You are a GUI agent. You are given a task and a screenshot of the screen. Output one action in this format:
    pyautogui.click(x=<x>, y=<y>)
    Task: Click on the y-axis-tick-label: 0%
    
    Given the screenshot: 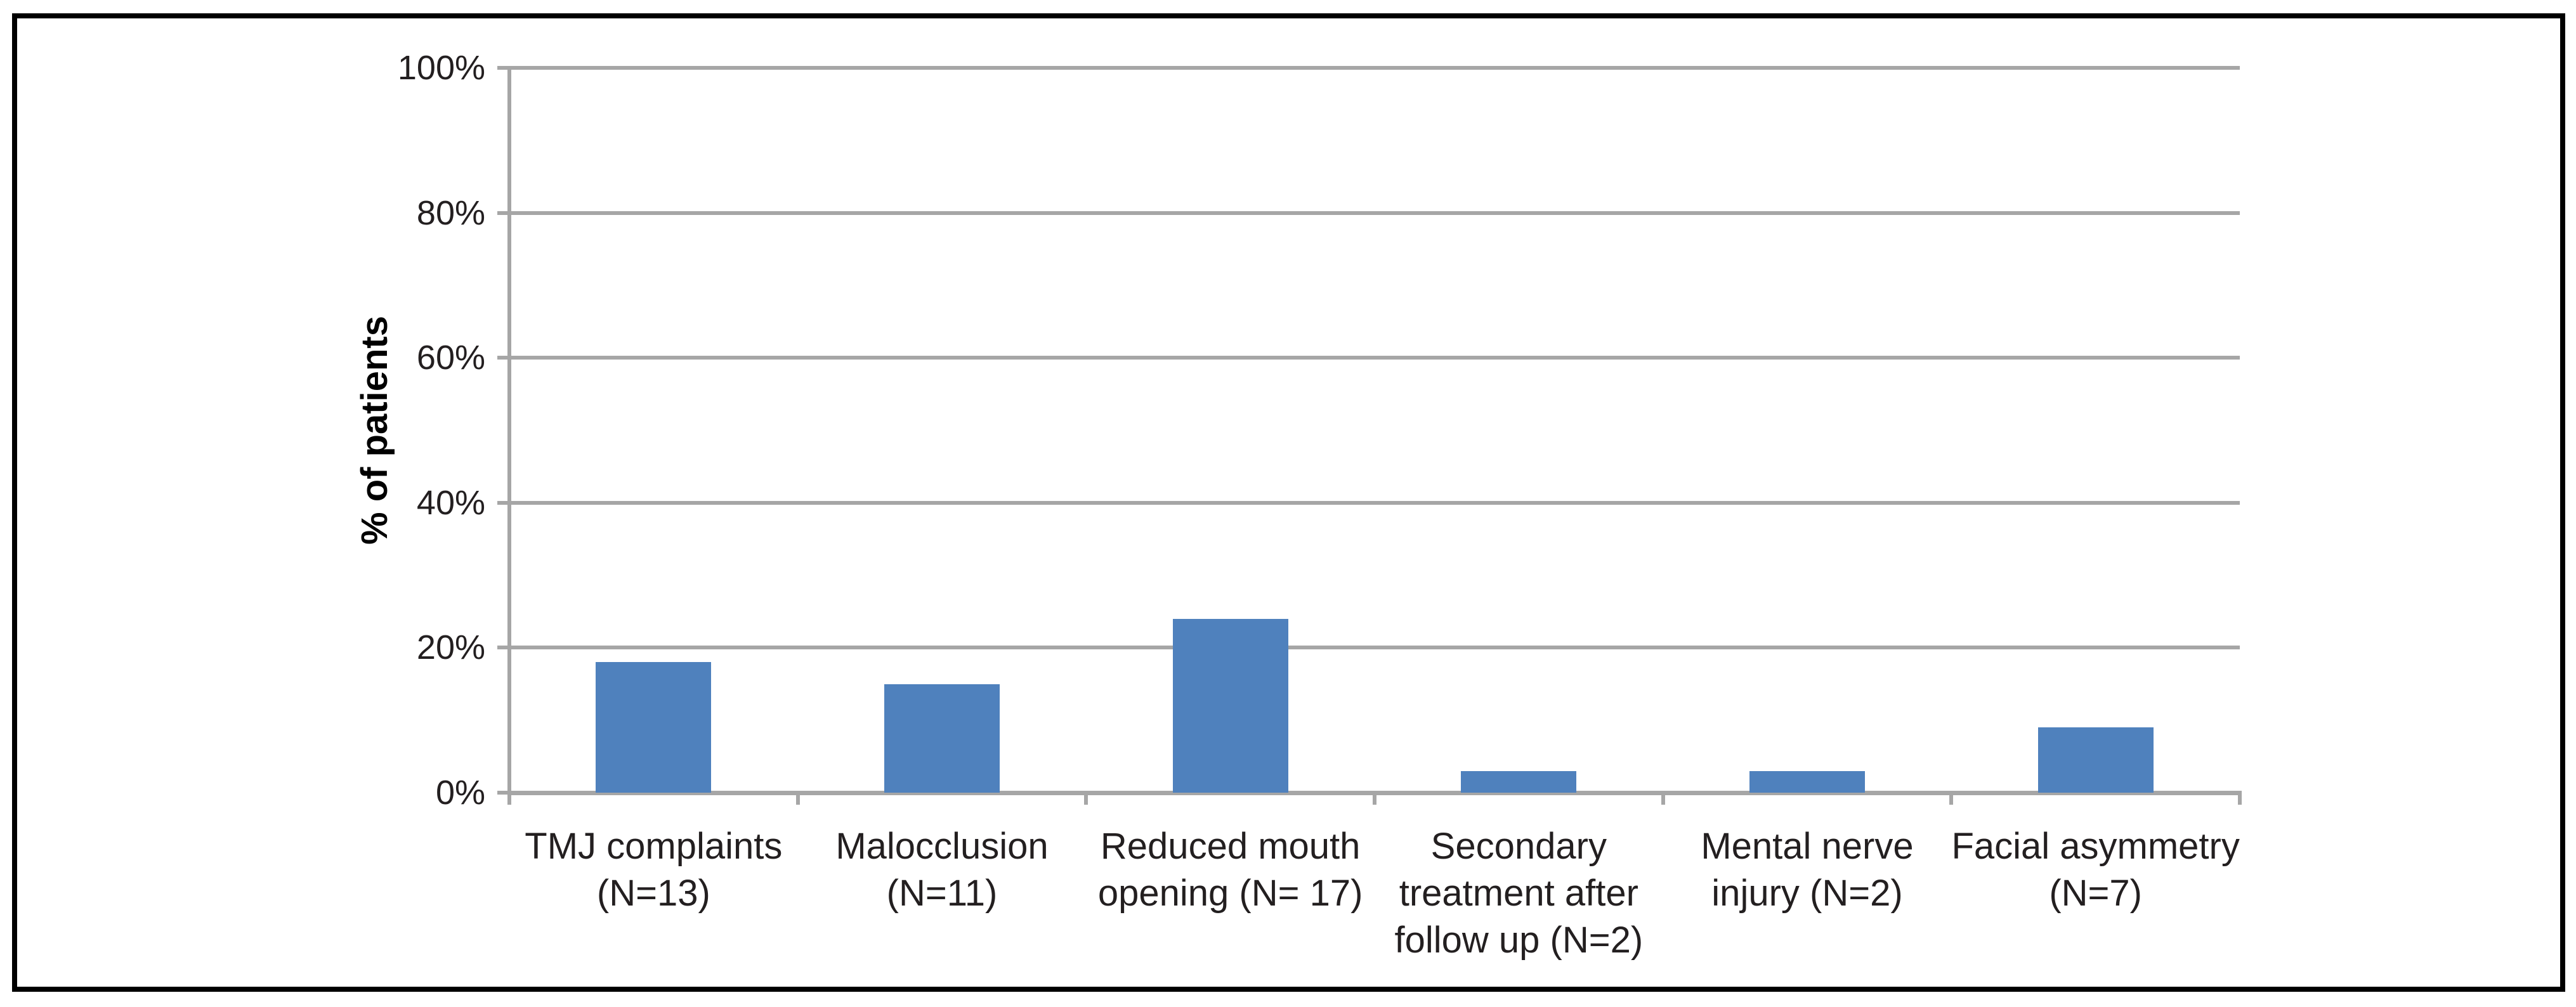 What is the action you would take?
    pyautogui.click(x=460, y=793)
    